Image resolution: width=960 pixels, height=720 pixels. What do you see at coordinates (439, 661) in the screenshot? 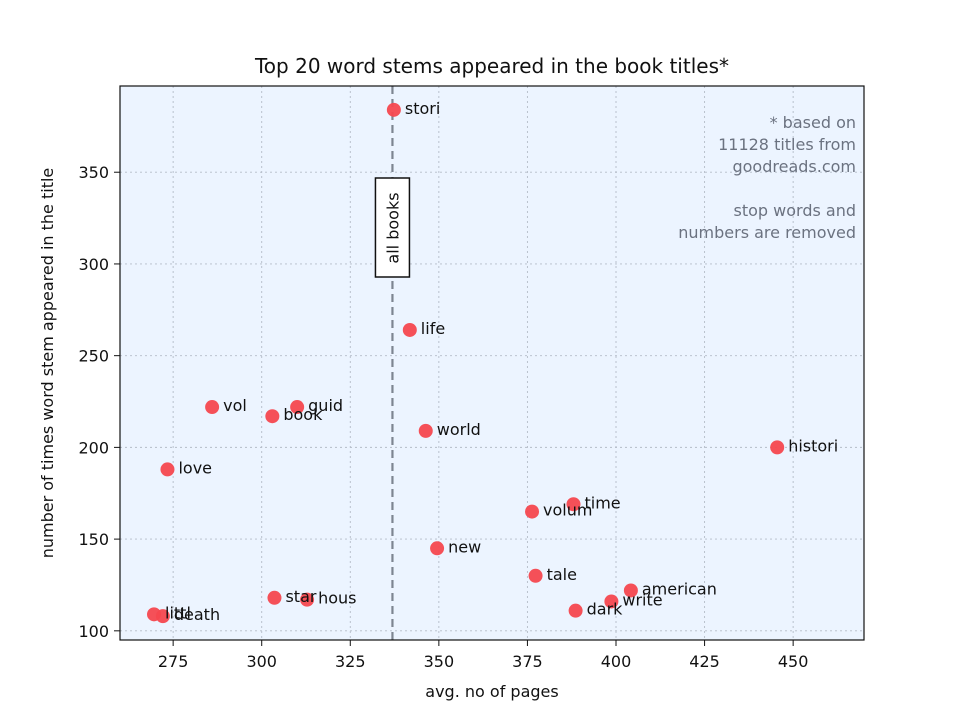
I see `x-tick-label: 350` at bounding box center [439, 661].